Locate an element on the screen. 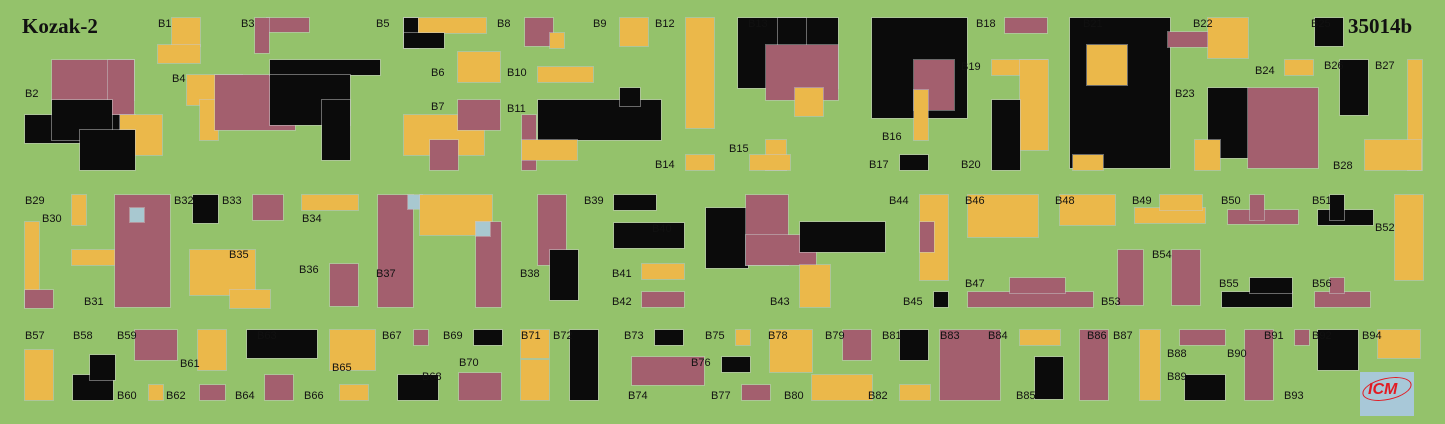  label-b14: B14 is located at coordinates (665, 165).